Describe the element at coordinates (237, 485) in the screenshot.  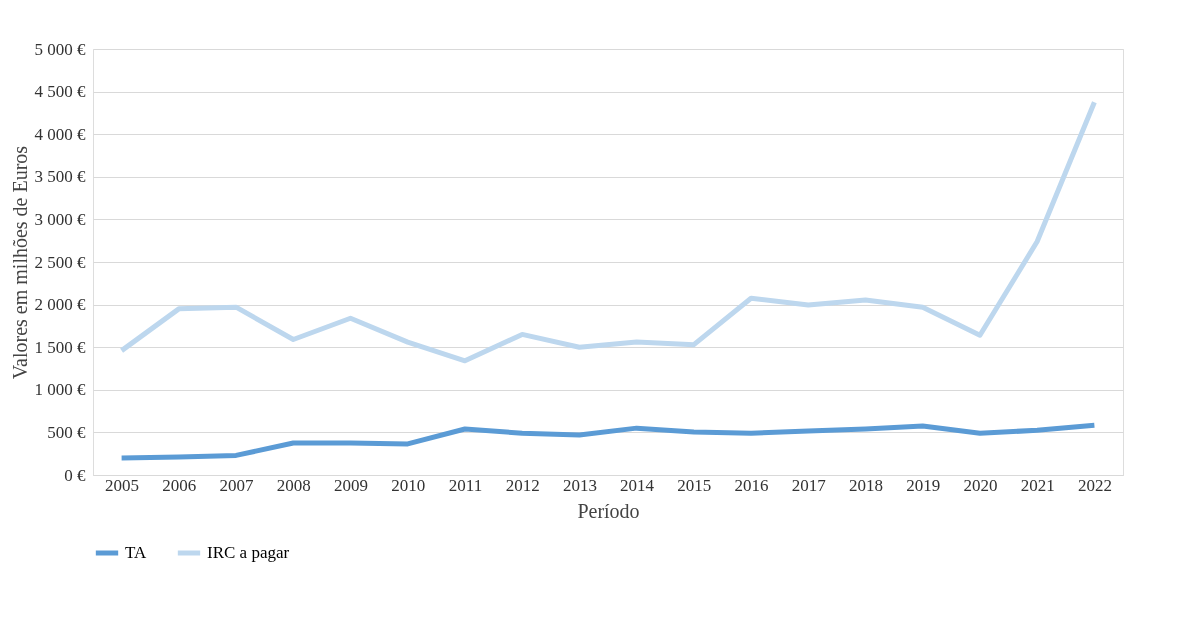
I see `x-tick-label: 2007` at that location.